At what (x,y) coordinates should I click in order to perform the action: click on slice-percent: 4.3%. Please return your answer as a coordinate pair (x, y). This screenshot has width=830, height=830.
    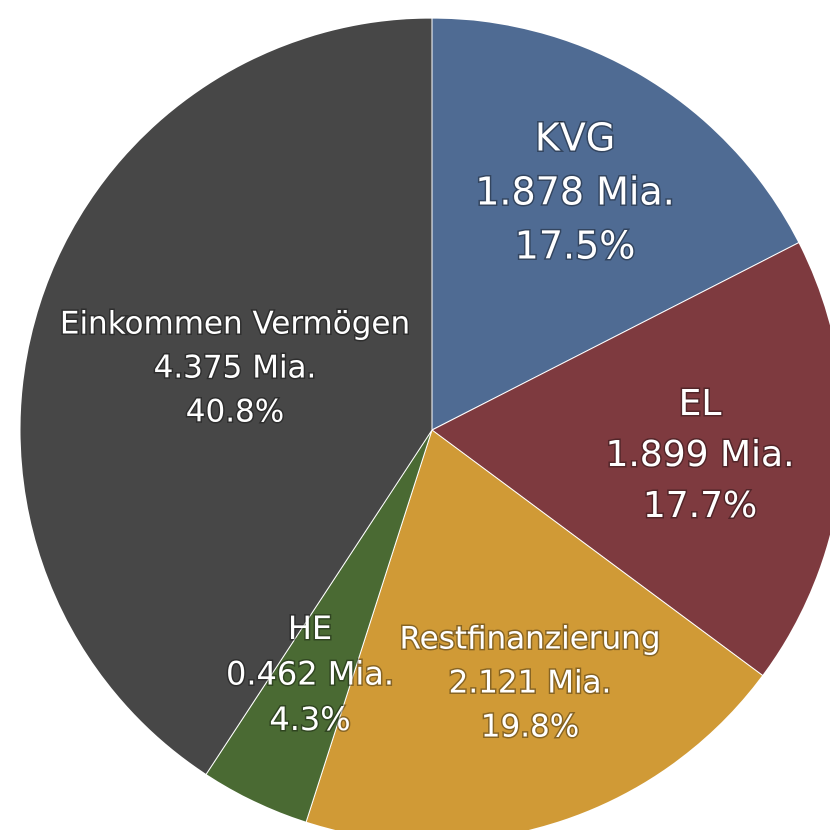
    Looking at the image, I should click on (309, 719).